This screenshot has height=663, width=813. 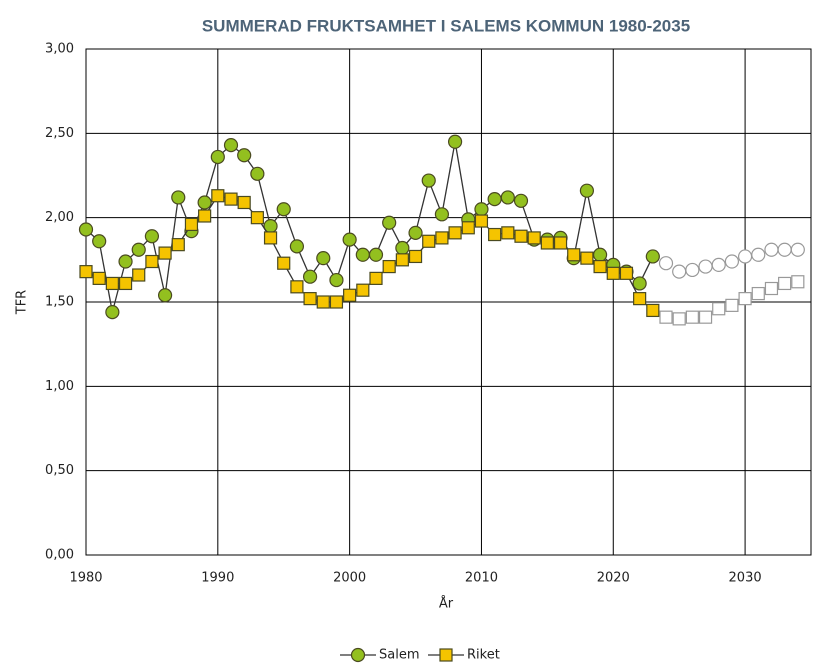 What do you see at coordinates (22, 302) in the screenshot?
I see `y-axis-label: TFR` at bounding box center [22, 302].